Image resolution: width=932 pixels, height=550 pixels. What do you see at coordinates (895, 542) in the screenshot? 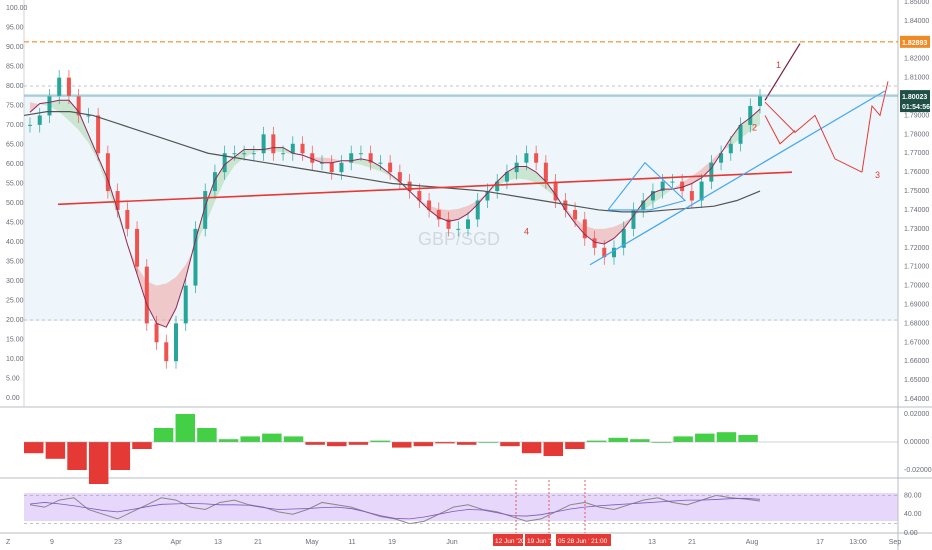
I see `time-tick-label: Sep` at bounding box center [895, 542].